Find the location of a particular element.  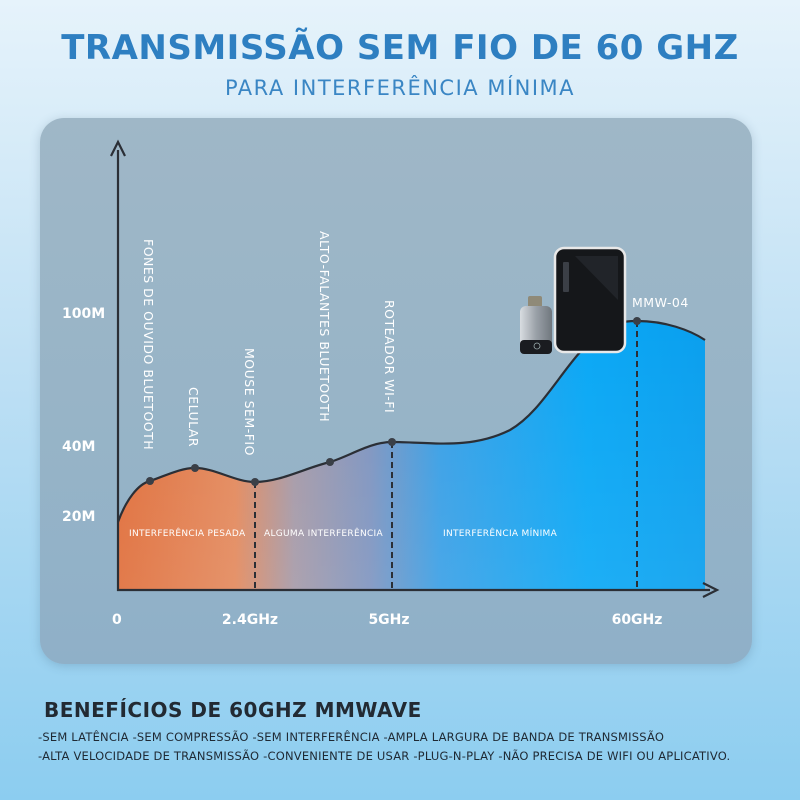

zone-label-minimal: INTERFERÊNCIA MÍNIMA is located at coordinates (500, 533).